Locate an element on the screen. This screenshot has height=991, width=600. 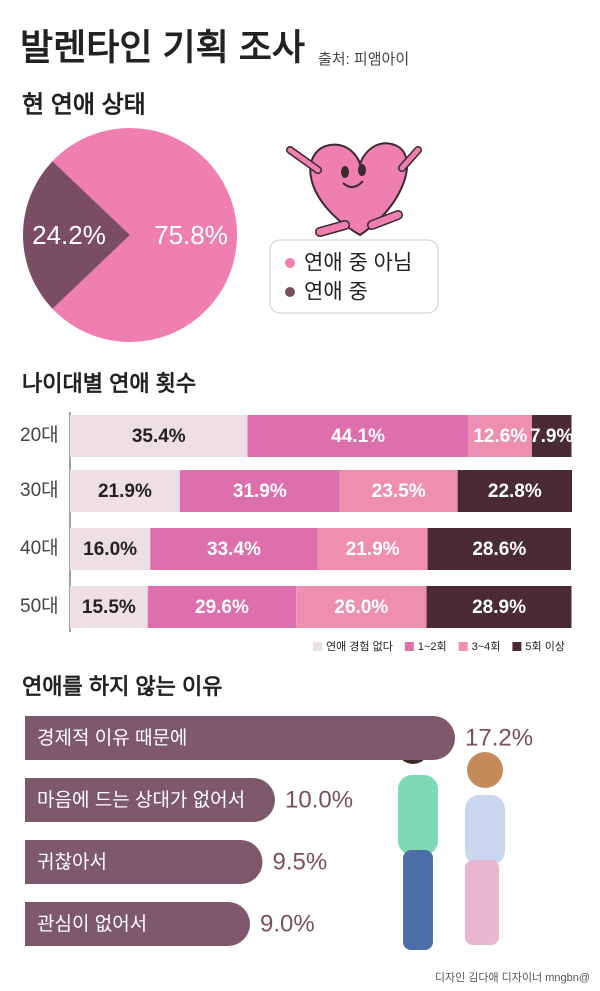
segment-label: 33.4% is located at coordinates (234, 549).